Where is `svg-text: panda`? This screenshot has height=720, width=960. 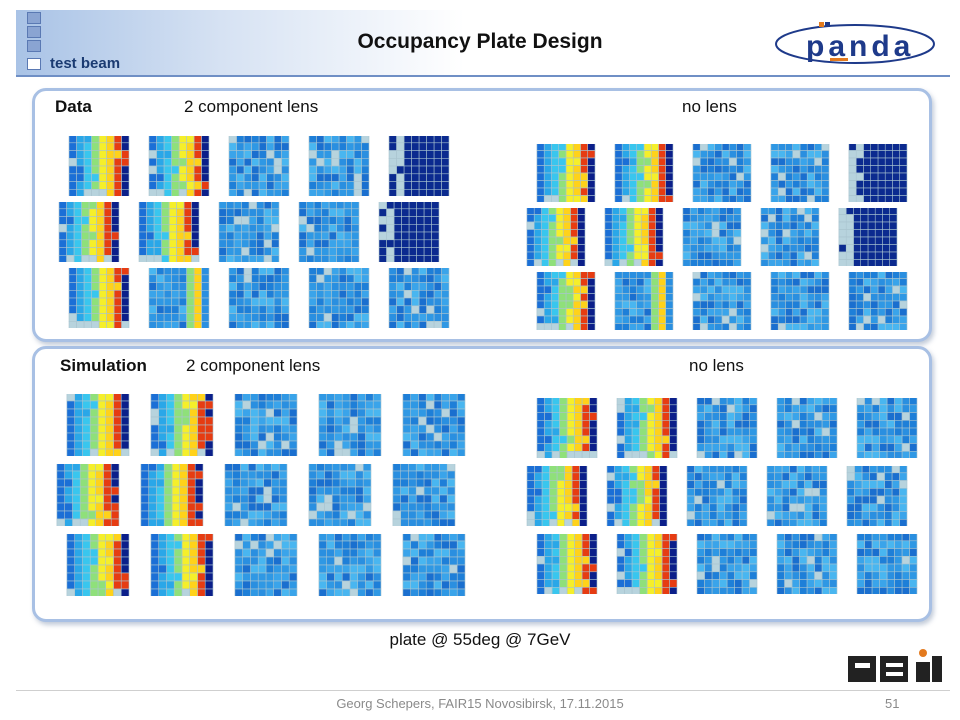
svg-text: panda is located at coordinates (860, 46).